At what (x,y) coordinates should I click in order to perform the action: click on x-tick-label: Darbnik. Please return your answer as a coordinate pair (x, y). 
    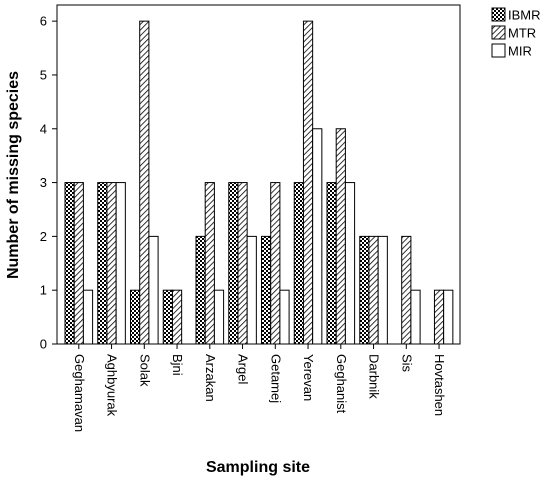
    Looking at the image, I should click on (374, 376).